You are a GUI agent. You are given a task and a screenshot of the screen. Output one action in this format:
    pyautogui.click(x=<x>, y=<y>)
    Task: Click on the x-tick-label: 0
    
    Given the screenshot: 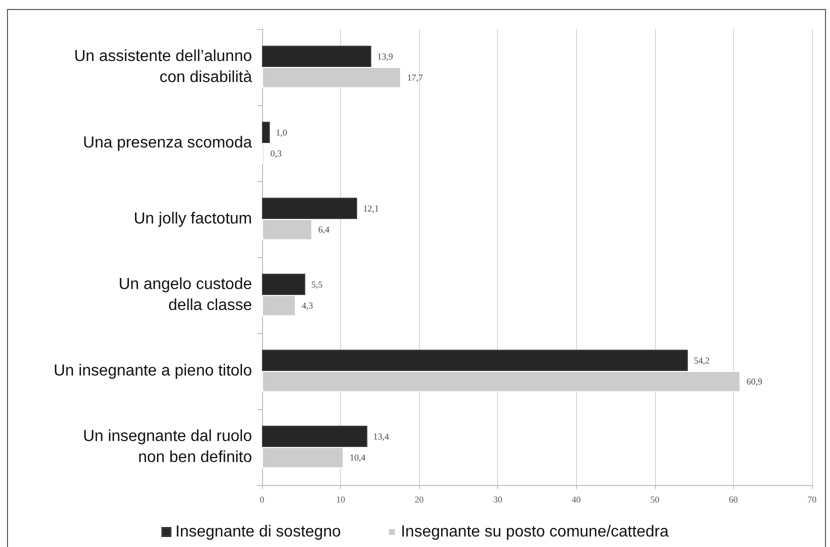 What is the action you would take?
    pyautogui.click(x=262, y=499)
    